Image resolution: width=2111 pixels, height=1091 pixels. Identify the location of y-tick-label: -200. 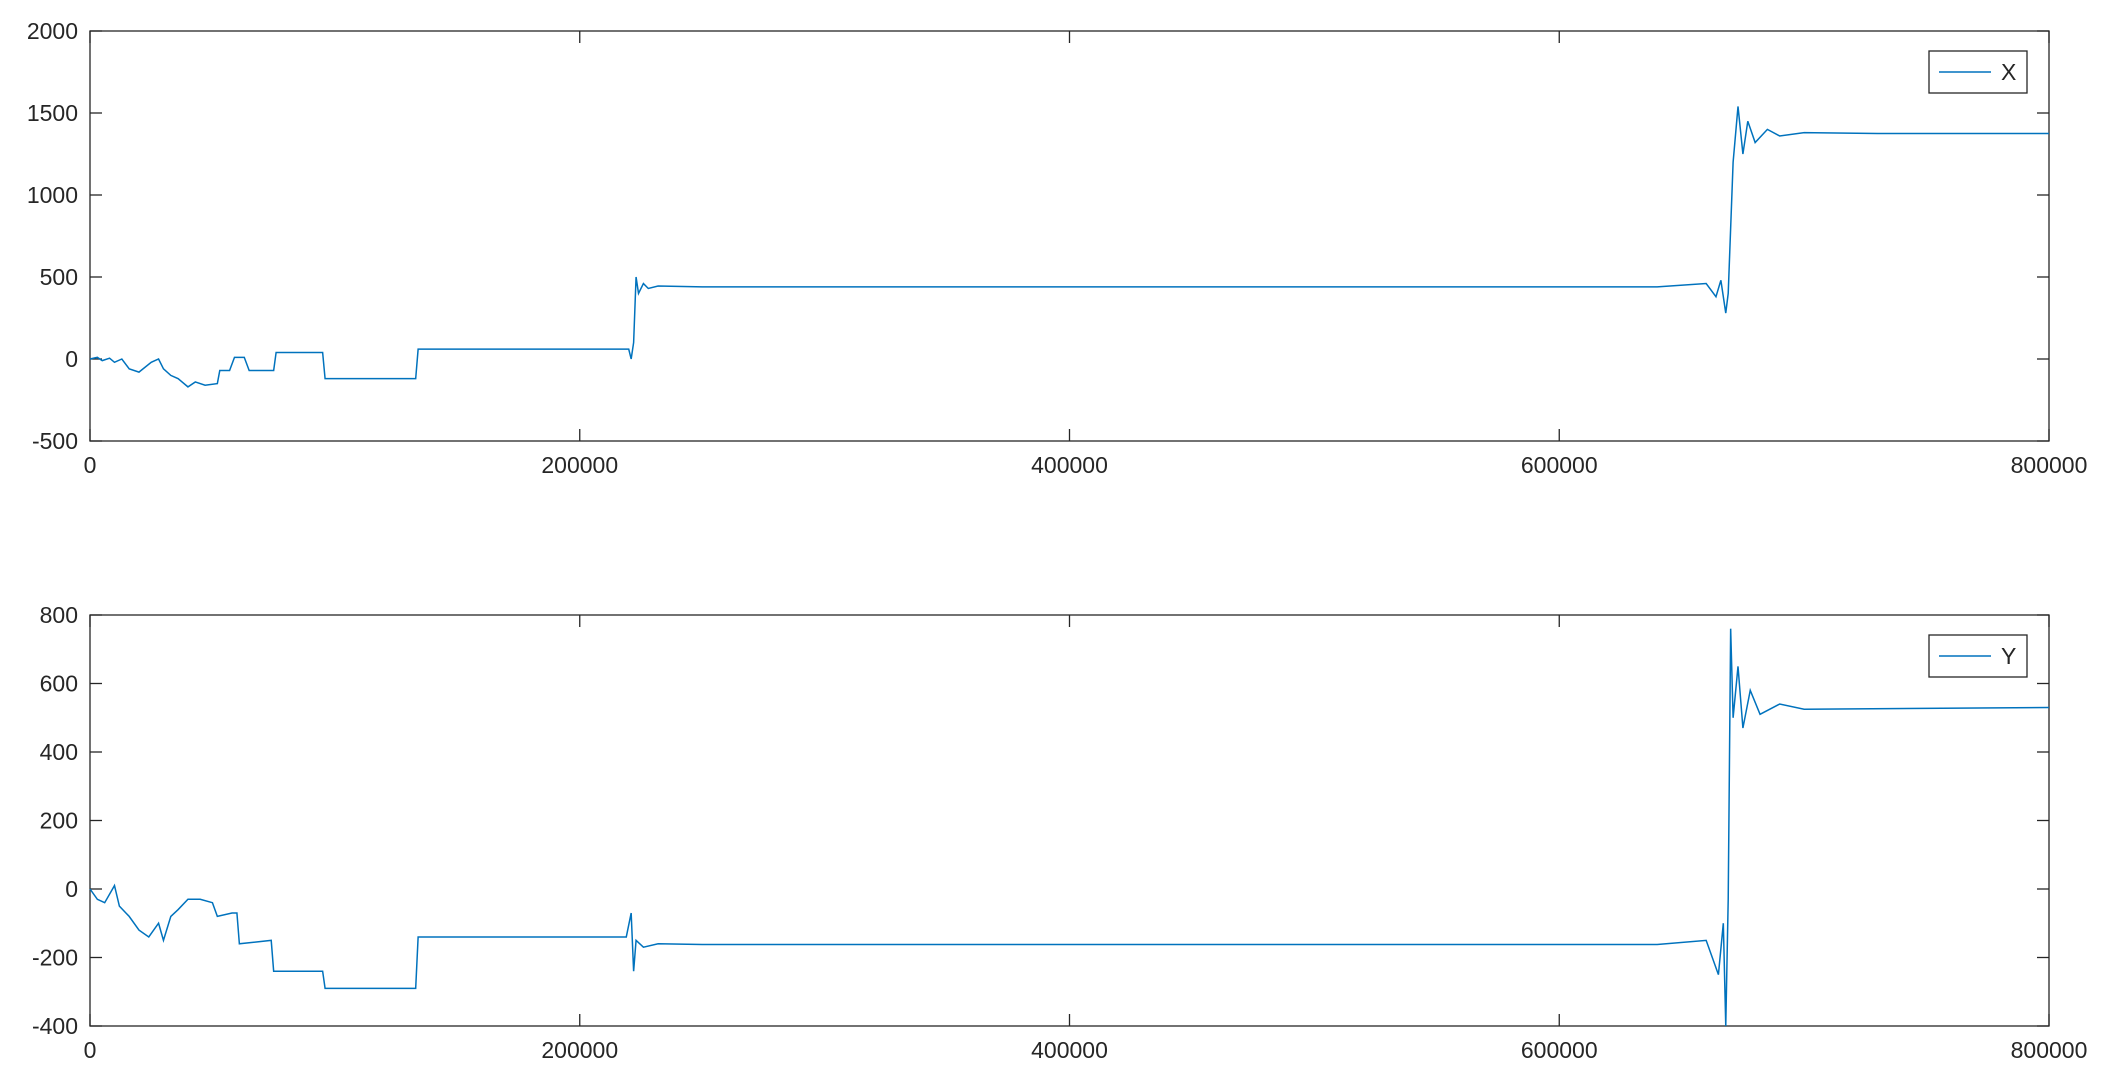
(55, 958).